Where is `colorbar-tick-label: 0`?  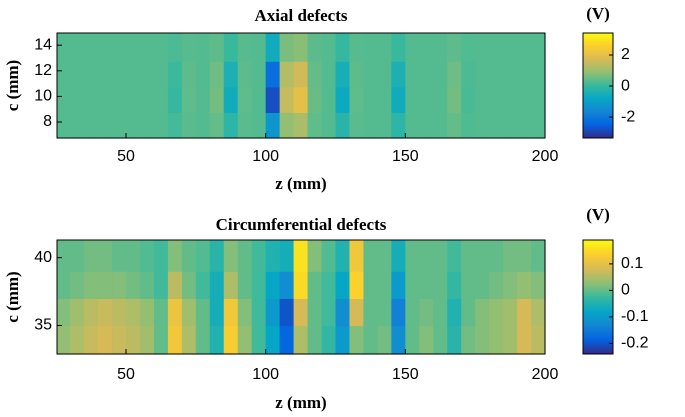 colorbar-tick-label: 0 is located at coordinates (625, 85).